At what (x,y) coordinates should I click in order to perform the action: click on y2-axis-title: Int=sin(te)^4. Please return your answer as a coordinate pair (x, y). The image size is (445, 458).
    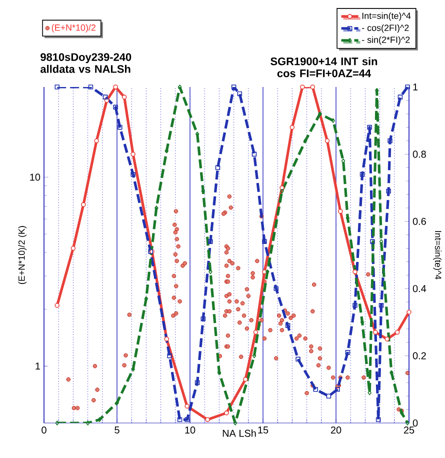
    Looking at the image, I should click on (437, 255).